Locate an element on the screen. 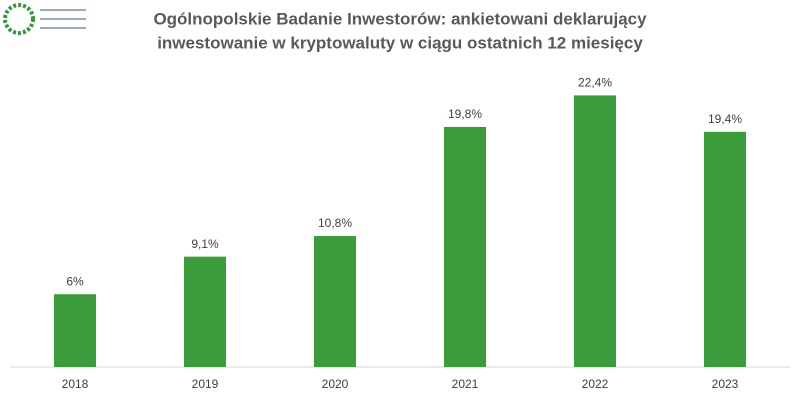 The height and width of the screenshot is (406, 800). value-label: 9,1% is located at coordinates (205, 244).